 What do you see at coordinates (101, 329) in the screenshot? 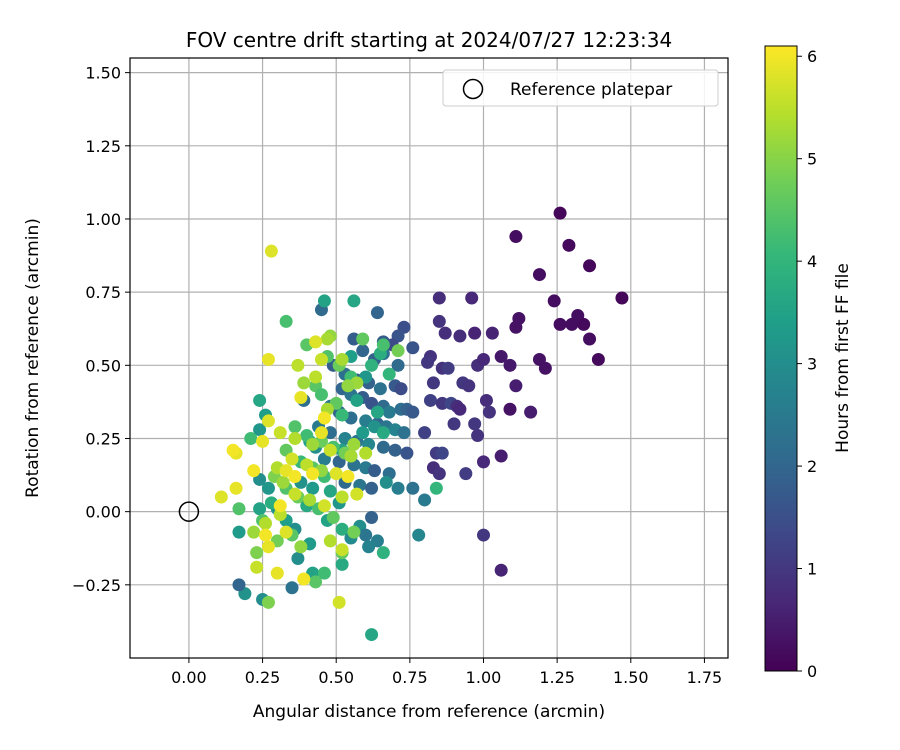
I see `y-axis-ticks: −0.25 0.00 0.25 0.50 0.75 1.00 1.25 1.50` at bounding box center [101, 329].